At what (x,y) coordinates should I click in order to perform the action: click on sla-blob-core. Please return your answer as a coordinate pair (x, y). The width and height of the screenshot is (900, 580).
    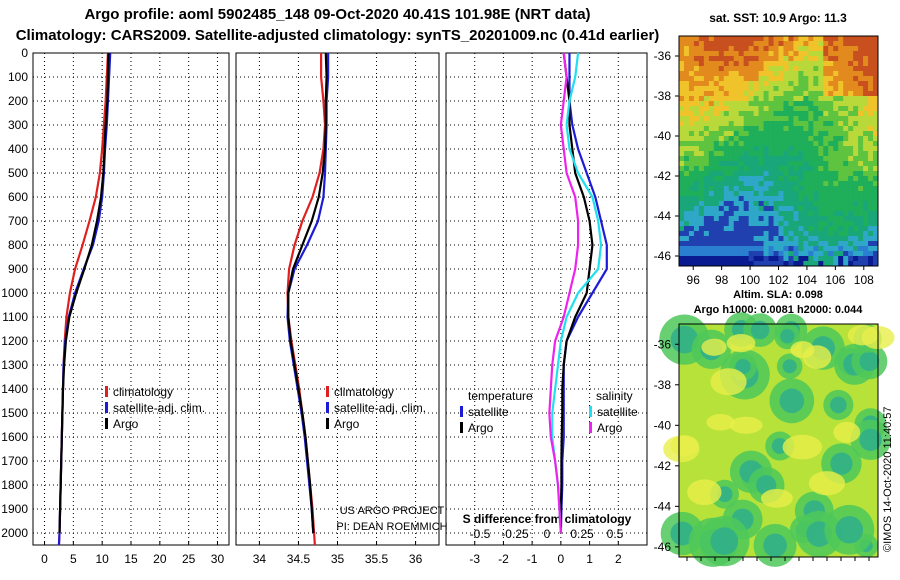
    Looking at the image, I should click on (869, 361).